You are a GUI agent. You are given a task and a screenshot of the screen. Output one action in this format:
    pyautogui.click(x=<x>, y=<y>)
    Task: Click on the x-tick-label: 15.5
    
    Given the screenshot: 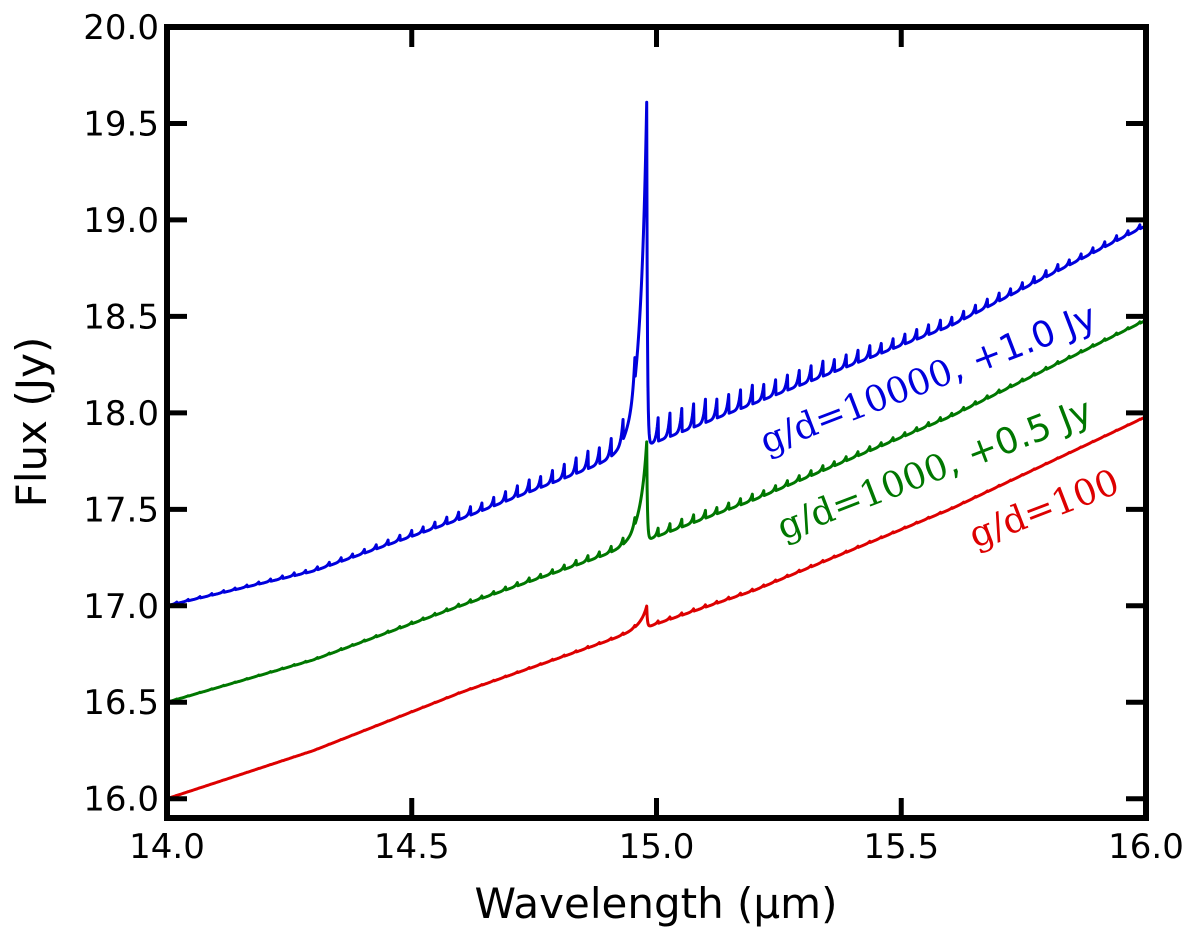 What is the action you would take?
    pyautogui.click(x=901, y=847)
    